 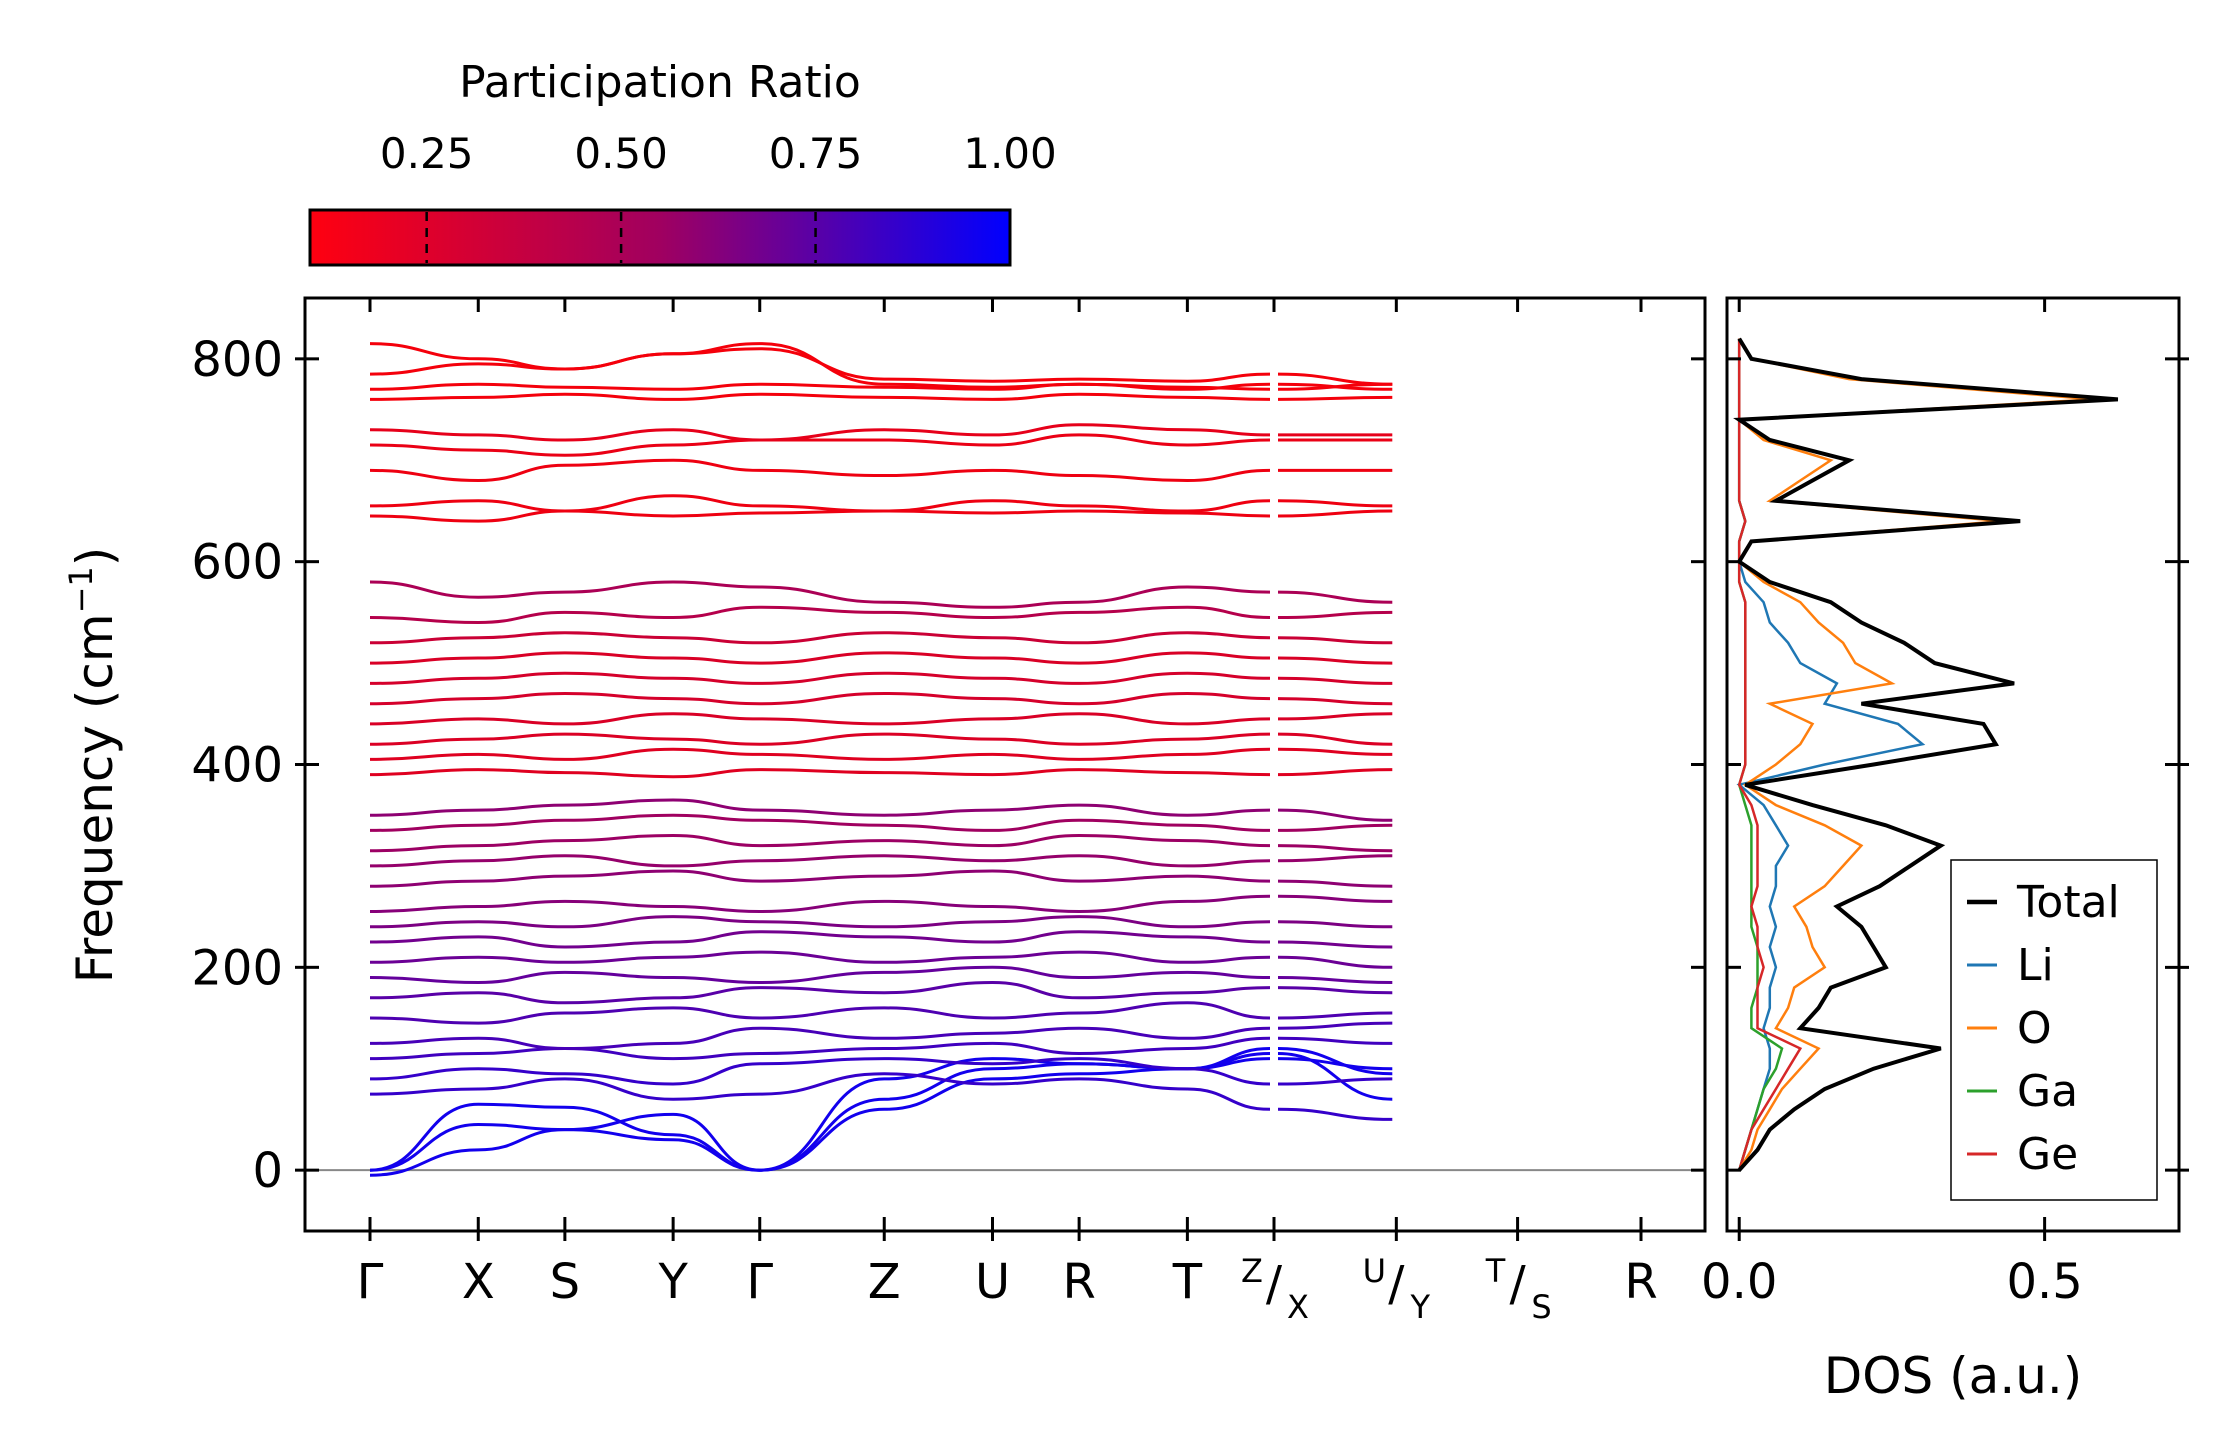 I want to click on dos-axis: 0.0 0.5, so click(x=1892, y=804).